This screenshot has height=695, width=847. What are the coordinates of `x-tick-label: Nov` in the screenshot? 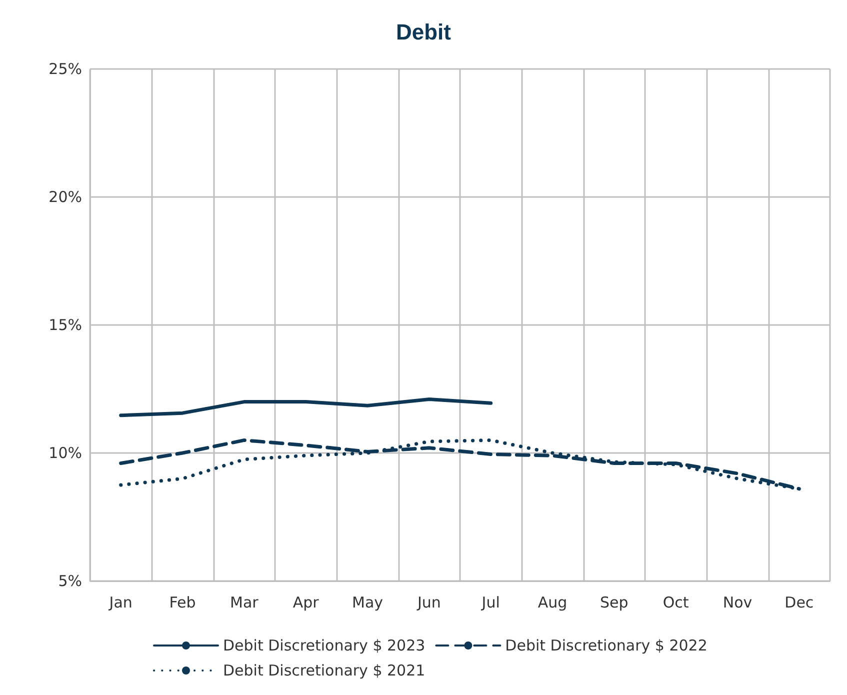 It's located at (737, 603).